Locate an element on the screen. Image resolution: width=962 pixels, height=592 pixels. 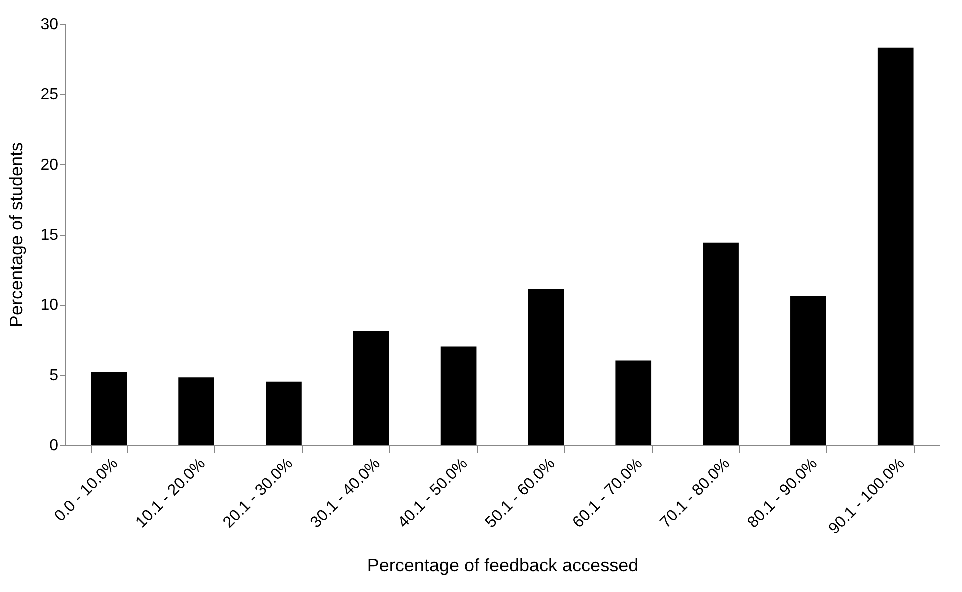
y-tick-label: 20 is located at coordinates (49, 165).